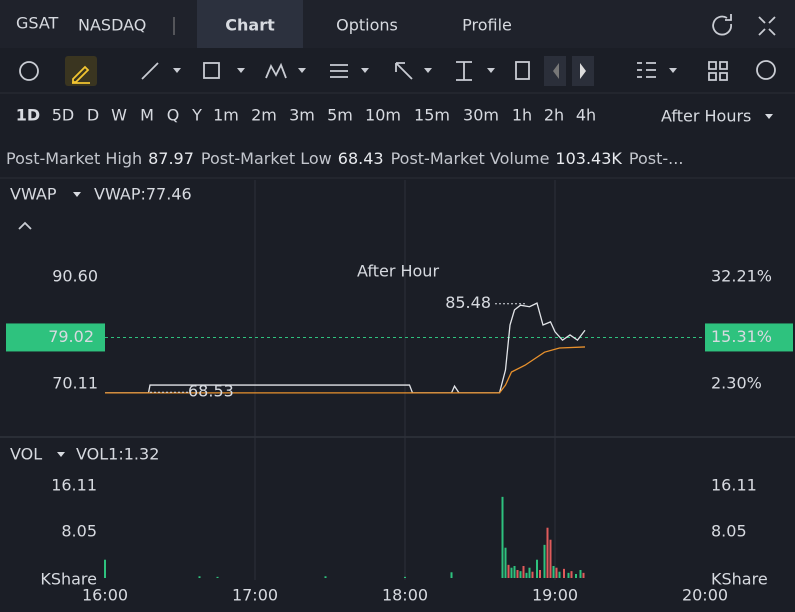  Describe the element at coordinates (468, 302) in the screenshot. I see `annotation-label: 85.48` at that location.